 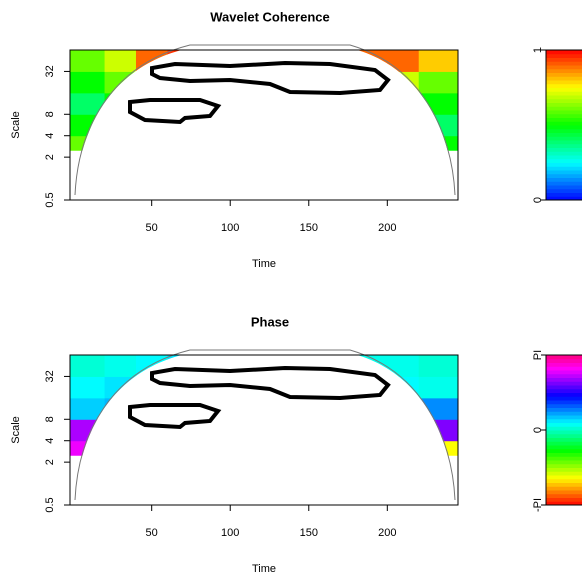 I want to click on chart-title: Phase, so click(x=270, y=321).